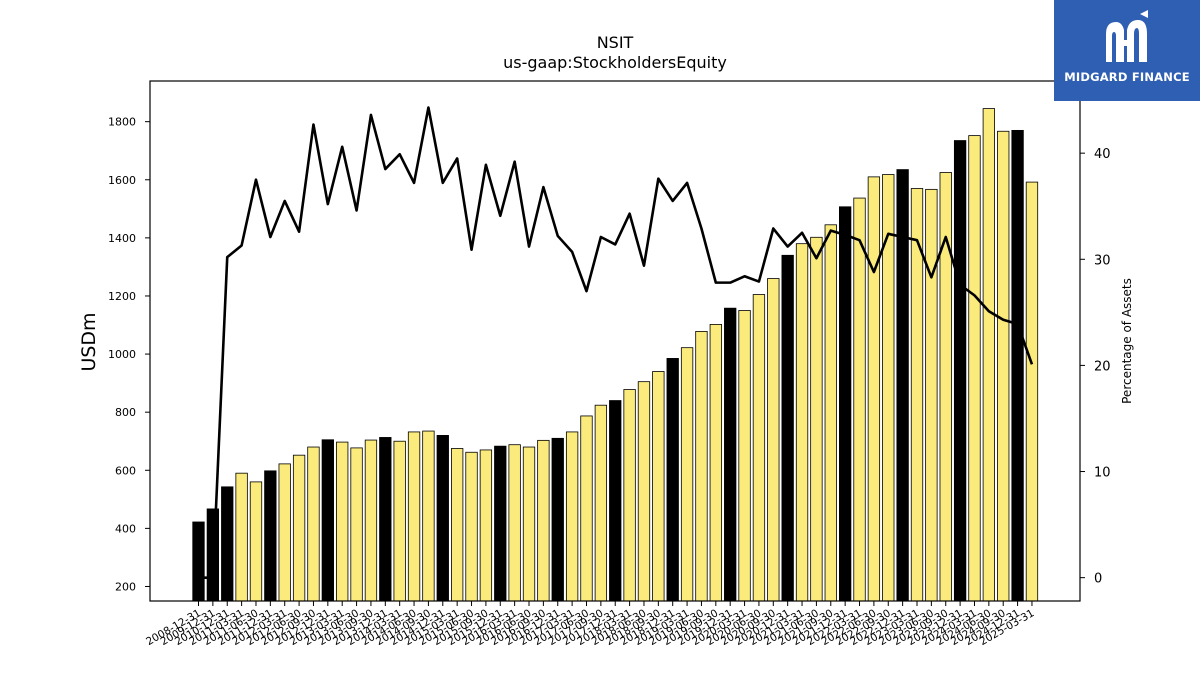  I want to click on midgard-m-logo-icon, so click(1127, 36).